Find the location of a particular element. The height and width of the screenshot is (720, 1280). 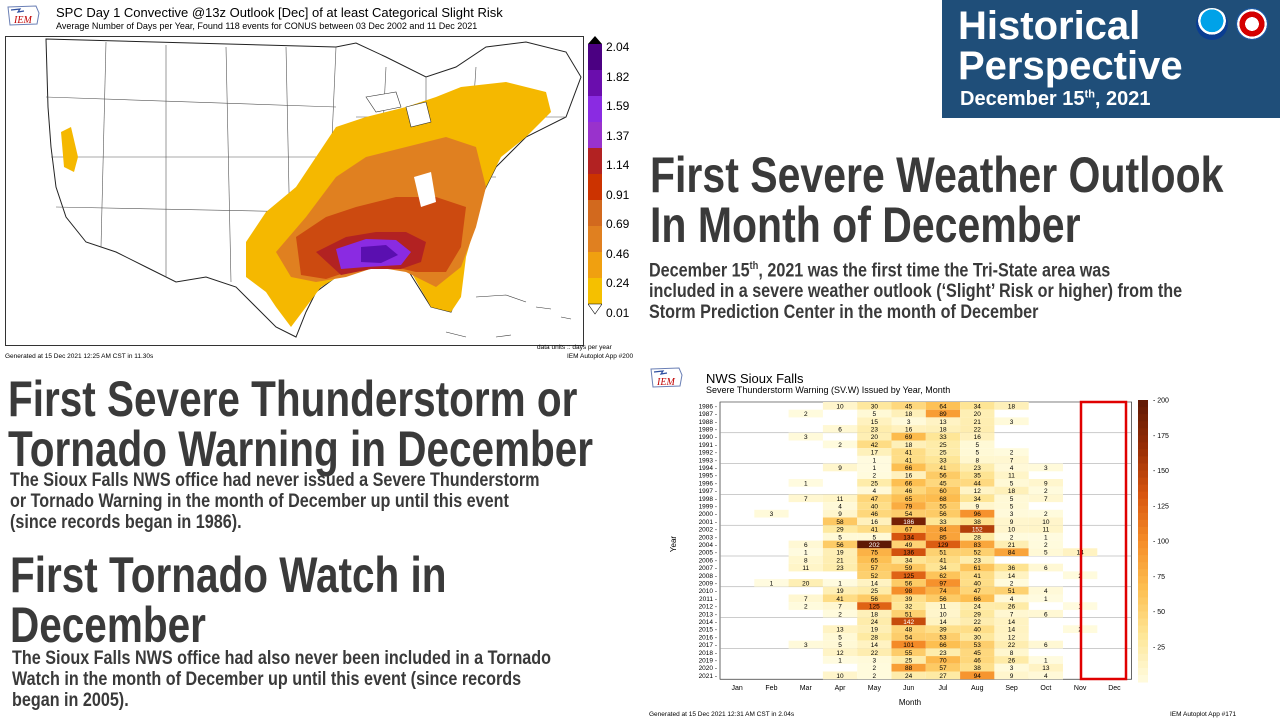

heatmap-year-tick: 1993 - is located at coordinates (708, 460).